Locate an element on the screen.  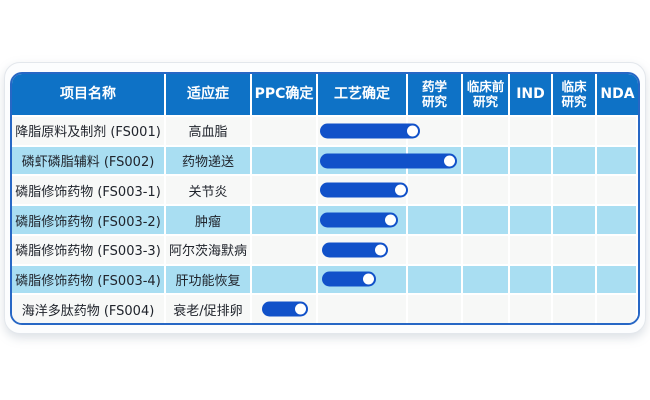
column-header-project-name: 项目名称 is located at coordinates (89, 94).